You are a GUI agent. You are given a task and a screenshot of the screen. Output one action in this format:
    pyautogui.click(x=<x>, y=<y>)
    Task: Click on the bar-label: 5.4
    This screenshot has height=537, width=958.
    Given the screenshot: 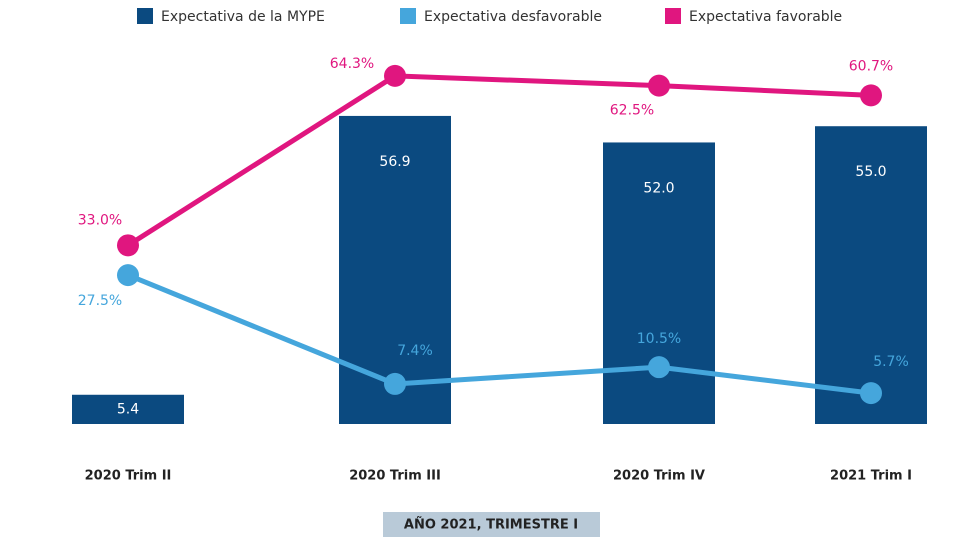 What is the action you would take?
    pyautogui.click(x=128, y=409)
    